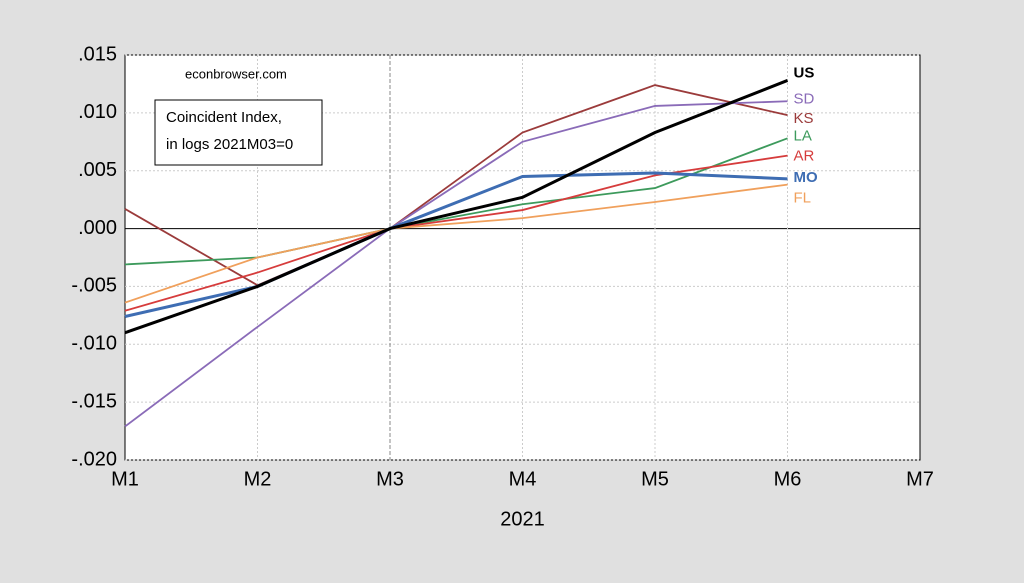 This screenshot has width=1024, height=583. What do you see at coordinates (258, 479) in the screenshot?
I see `x-tick-label: M2` at bounding box center [258, 479].